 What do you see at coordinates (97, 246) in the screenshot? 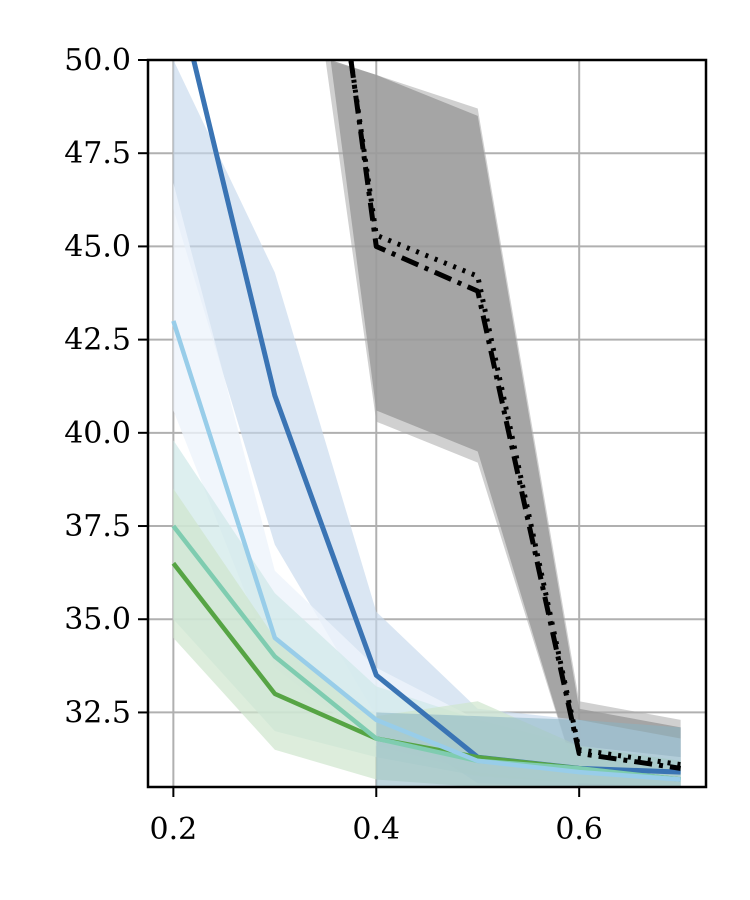
I see `y-tick-label-5: 45.0` at bounding box center [97, 246].